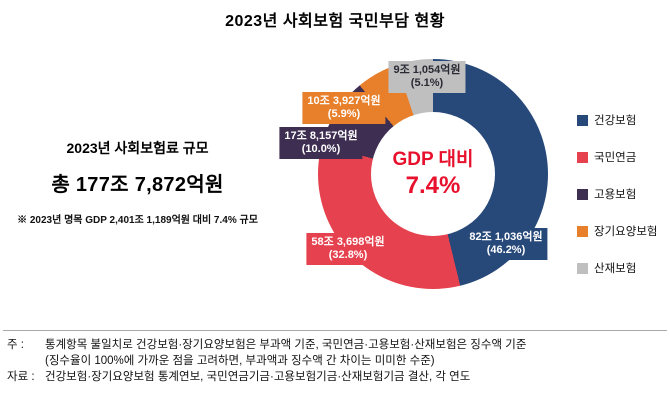 This screenshot has height=406, width=670. What do you see at coordinates (335, 21) in the screenshot?
I see `page-title: 2023년 사회보험 국민부담 현황` at bounding box center [335, 21].